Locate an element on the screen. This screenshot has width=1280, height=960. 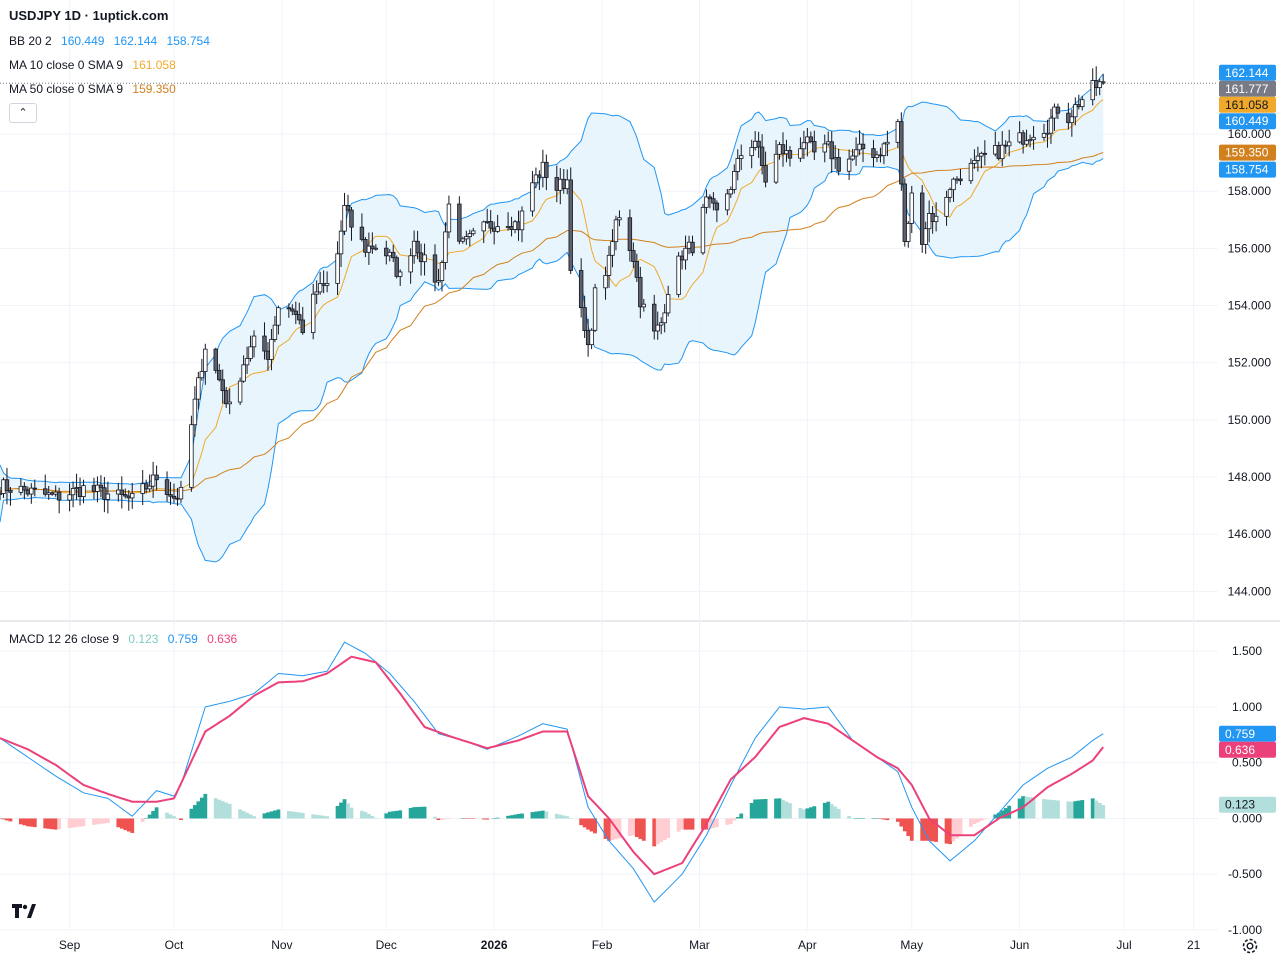
tradingview-logo-icon is located at coordinates (24, 911).